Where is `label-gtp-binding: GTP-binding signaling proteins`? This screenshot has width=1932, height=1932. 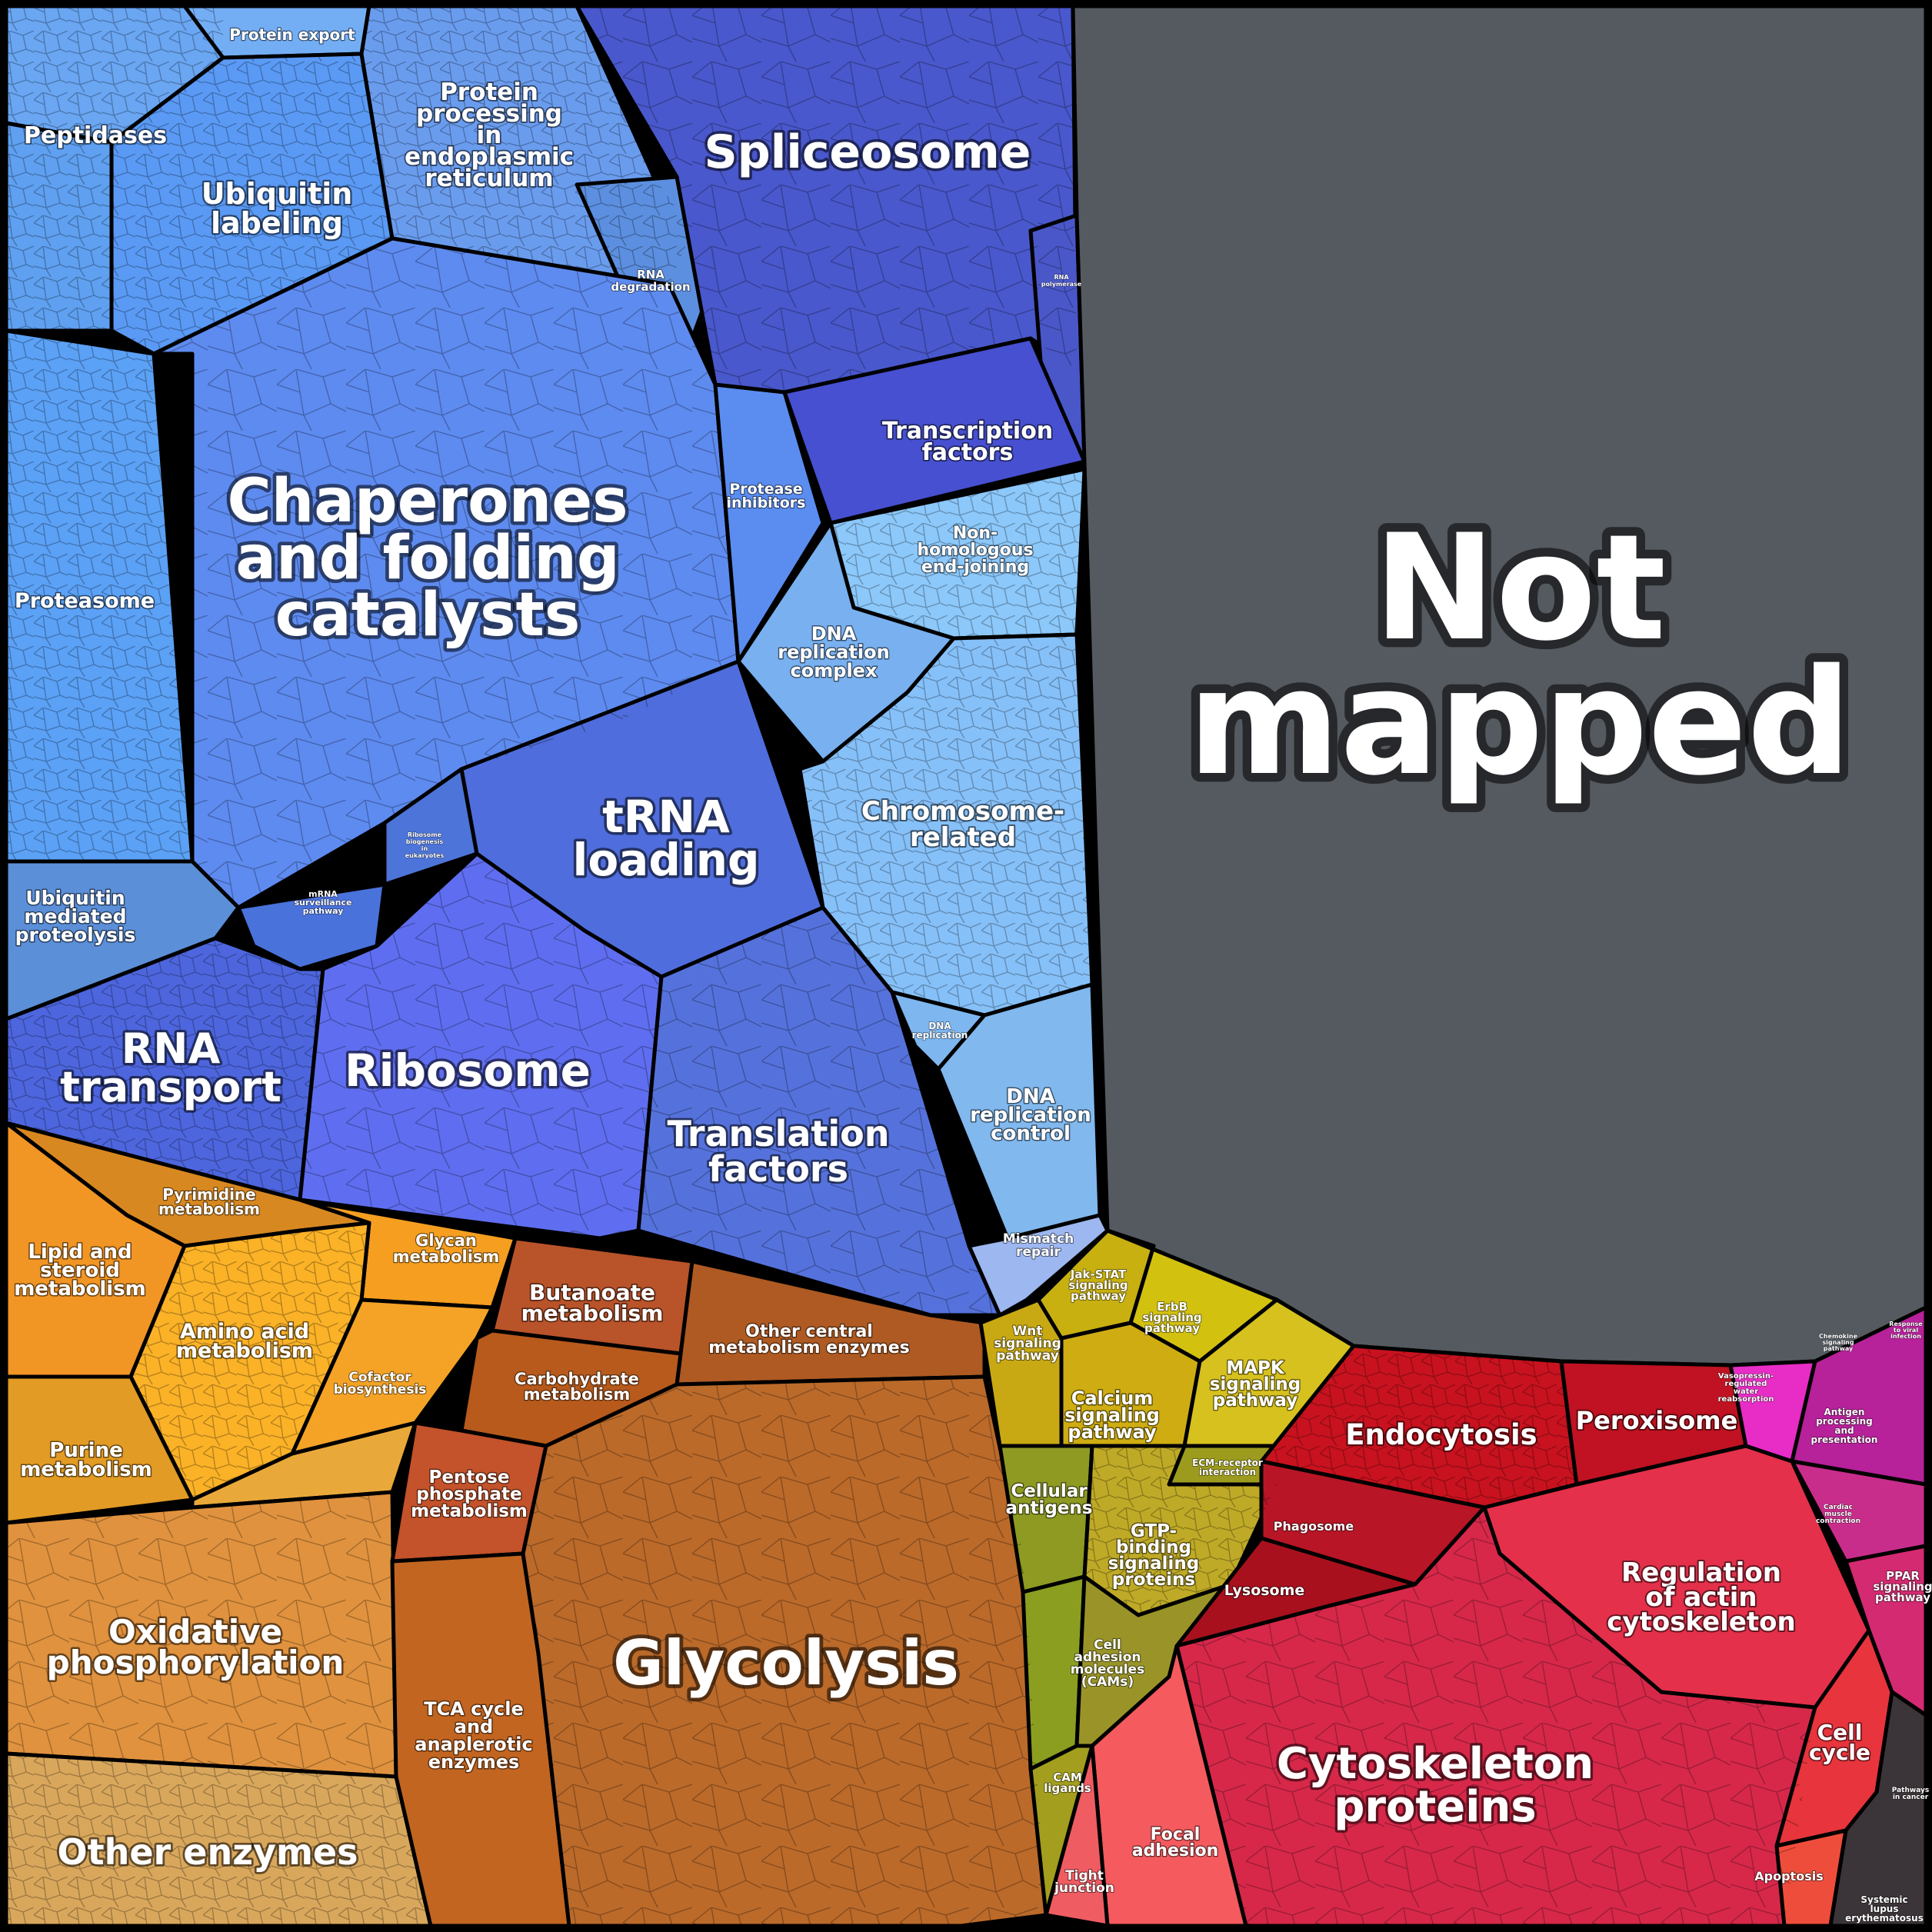
label-gtp-binding: GTP-binding signaling proteins is located at coordinates (1154, 1555).